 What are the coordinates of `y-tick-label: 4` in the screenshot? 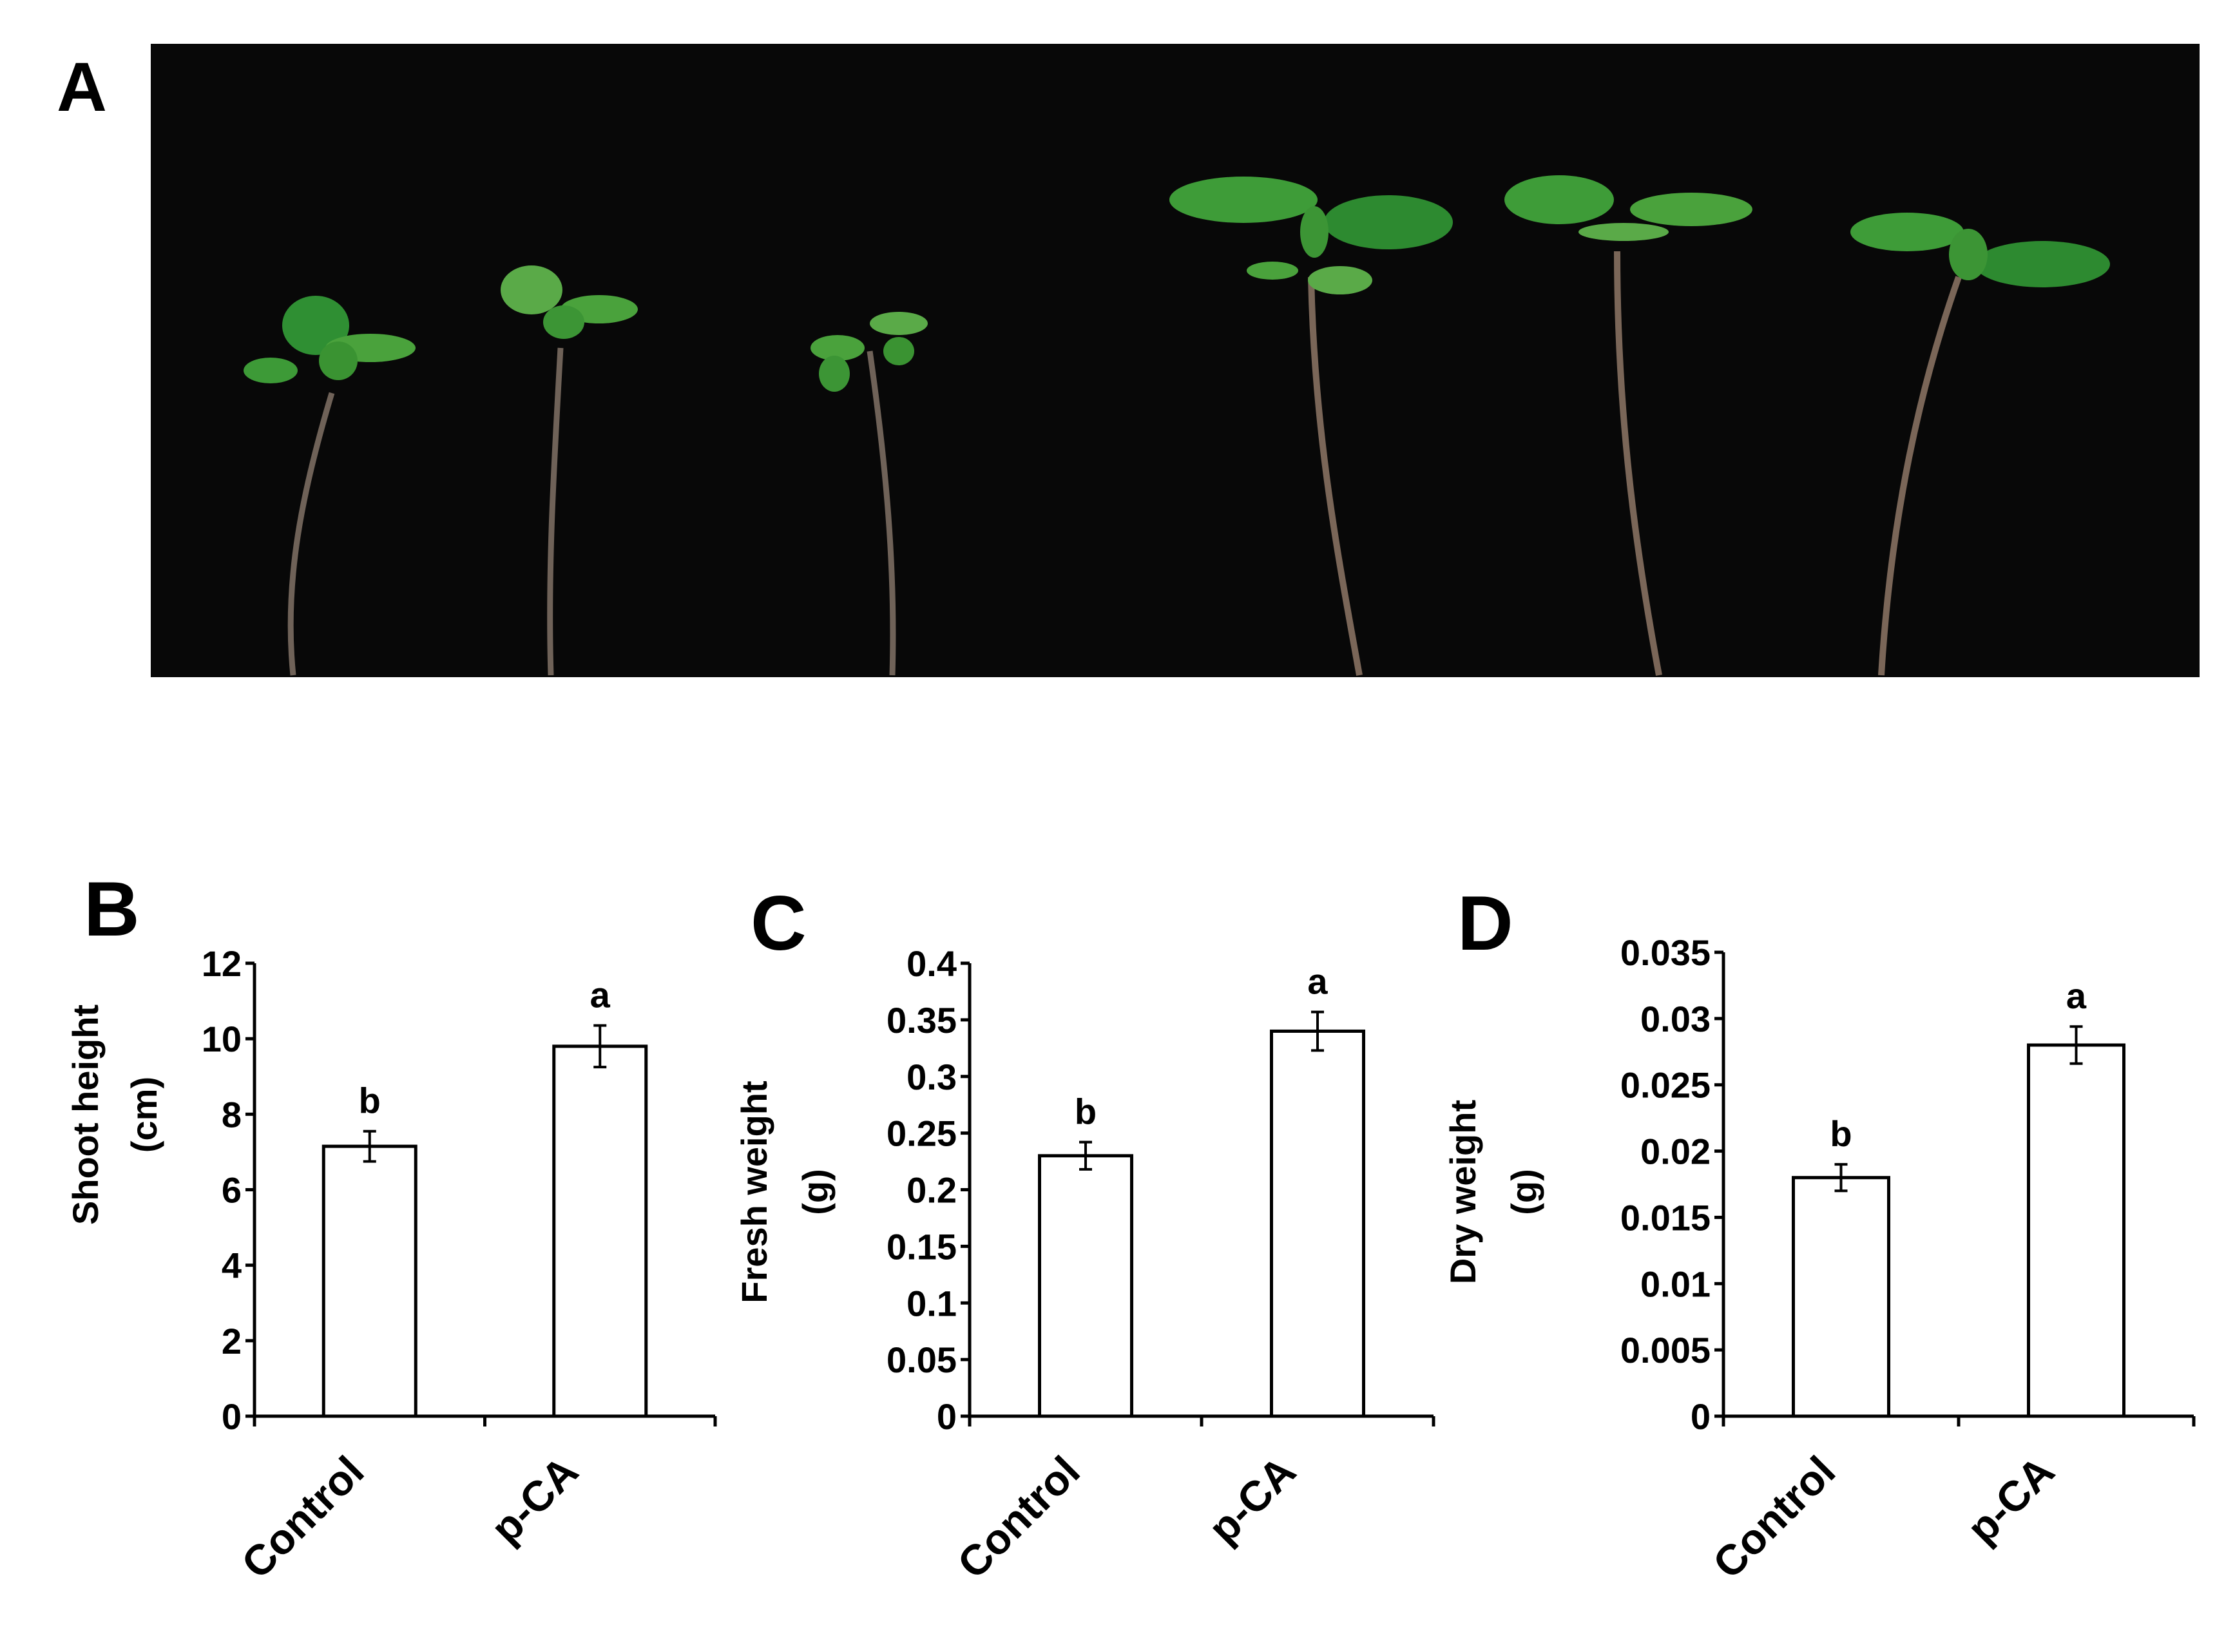 It's located at (232, 1265).